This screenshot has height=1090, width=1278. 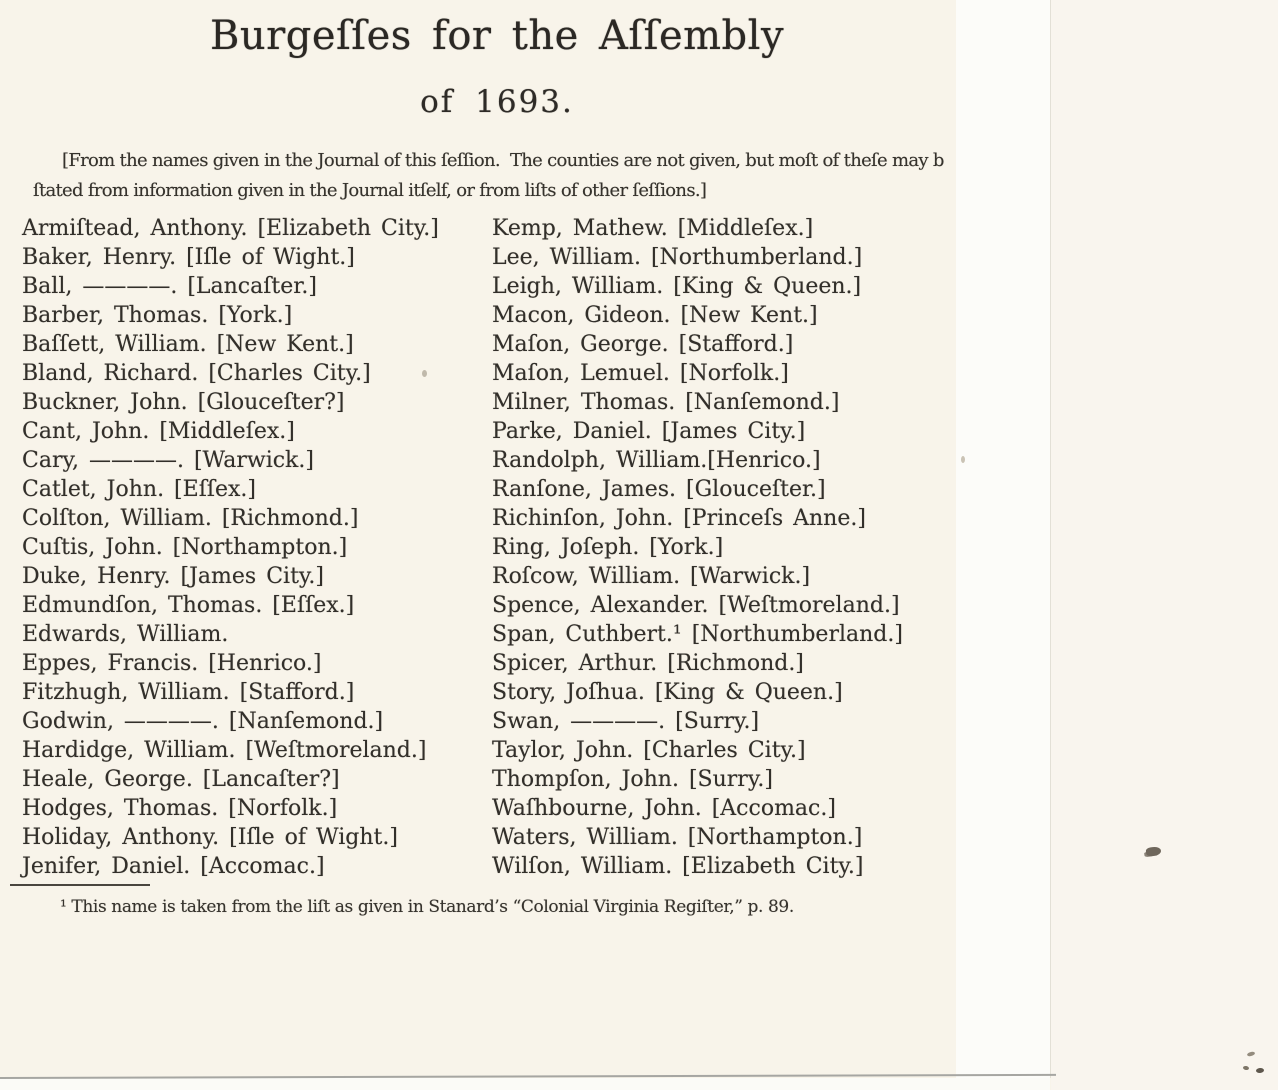 What do you see at coordinates (525, 1084) in the screenshot?
I see `bottom-page-strip` at bounding box center [525, 1084].